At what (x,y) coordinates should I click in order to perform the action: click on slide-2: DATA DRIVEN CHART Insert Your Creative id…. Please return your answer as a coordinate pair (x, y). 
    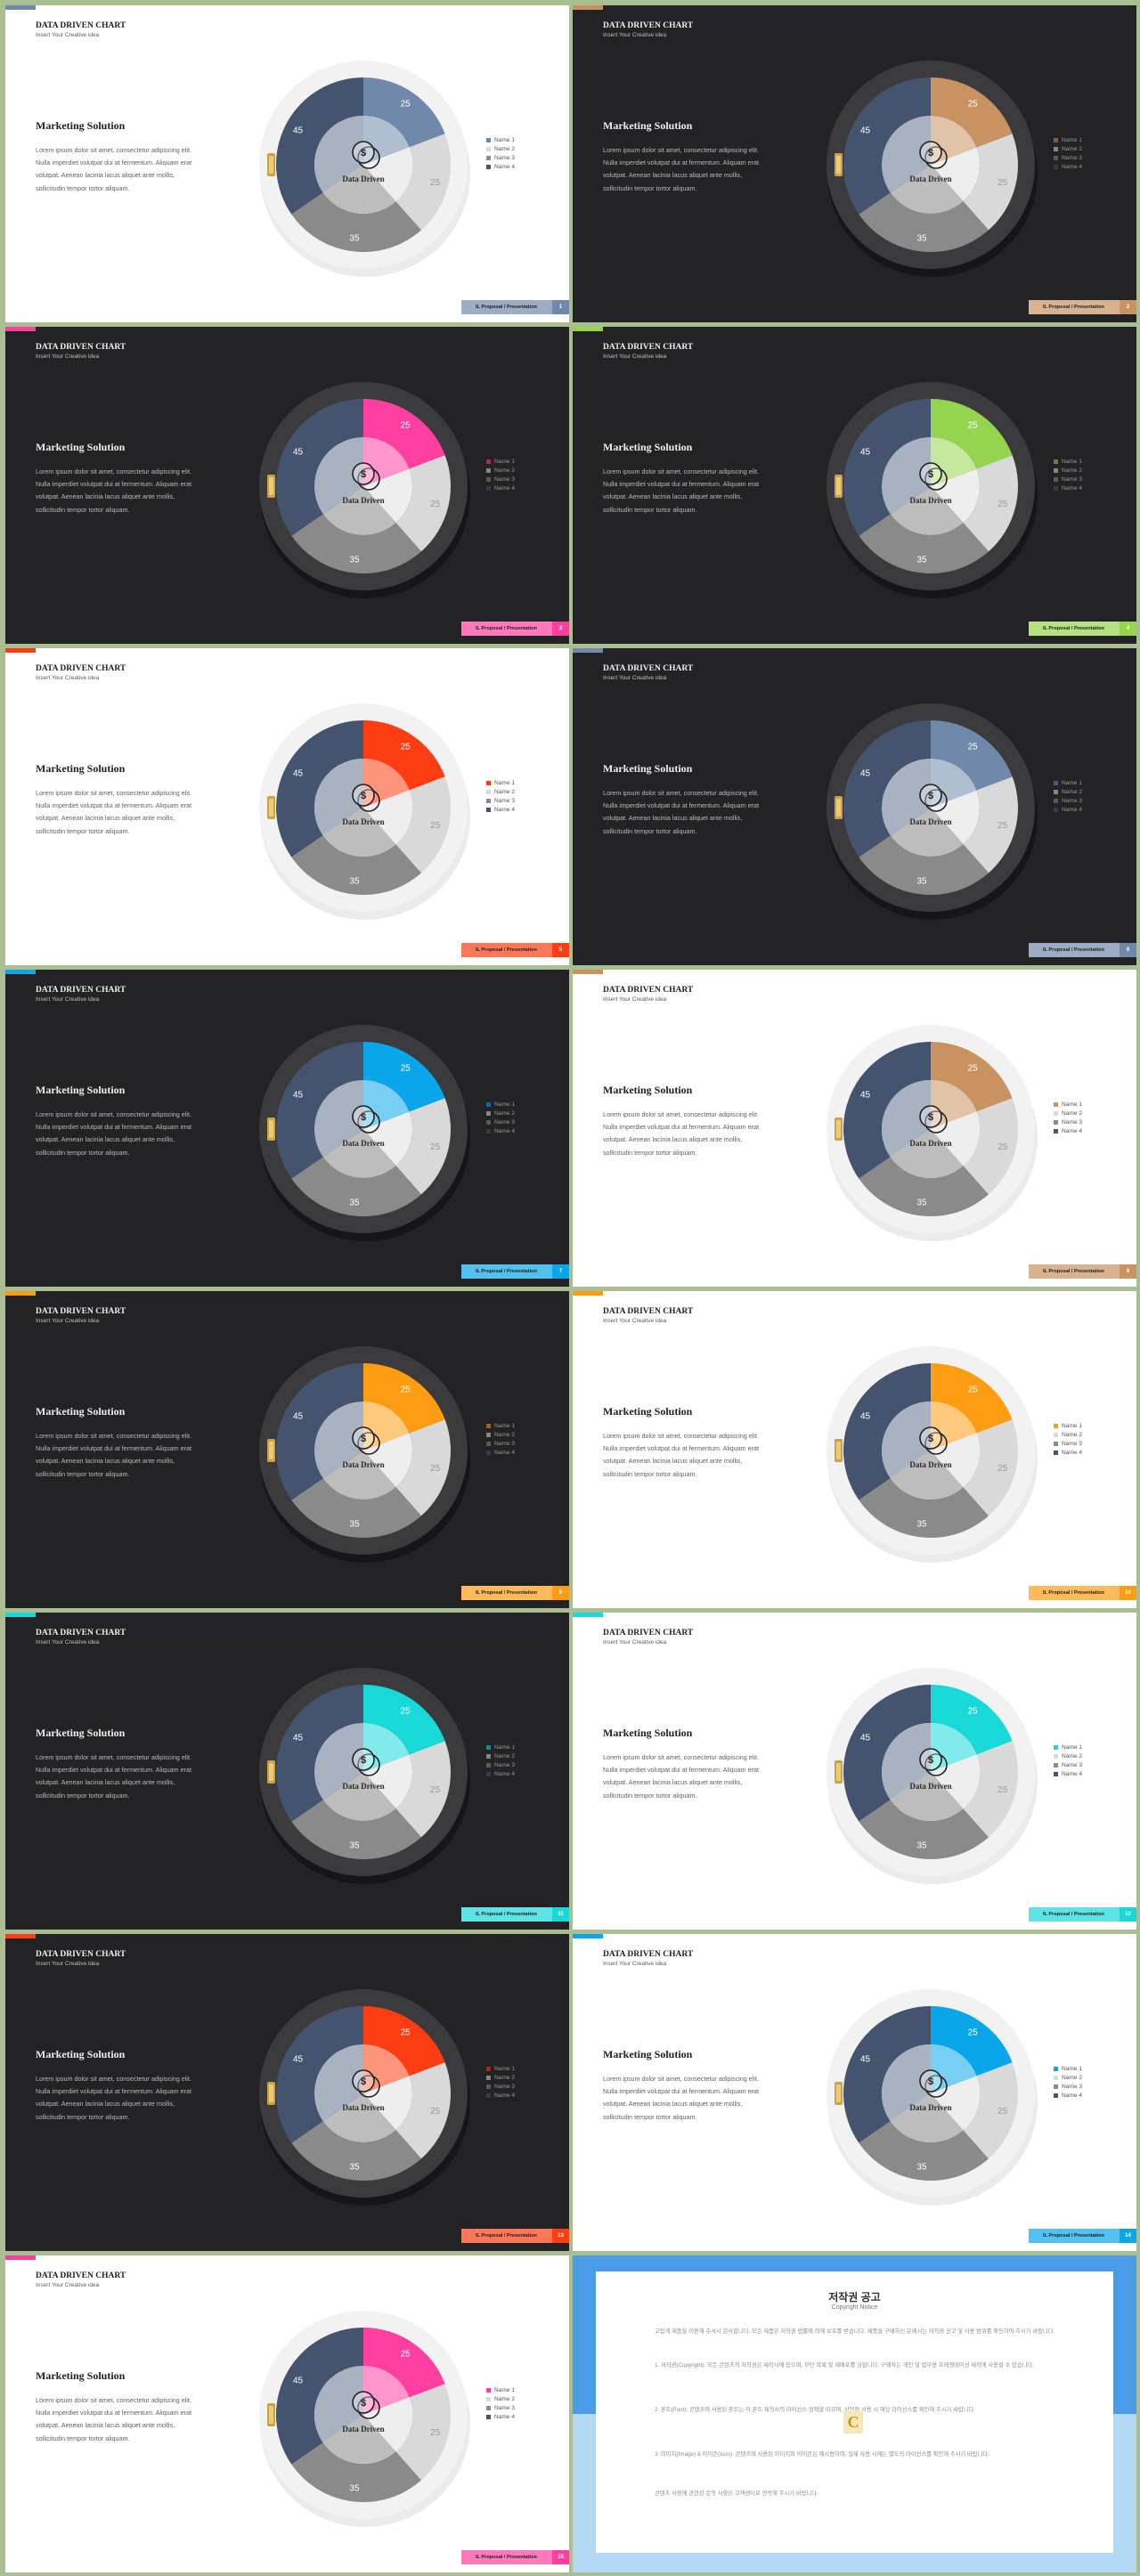
    Looking at the image, I should click on (854, 163).